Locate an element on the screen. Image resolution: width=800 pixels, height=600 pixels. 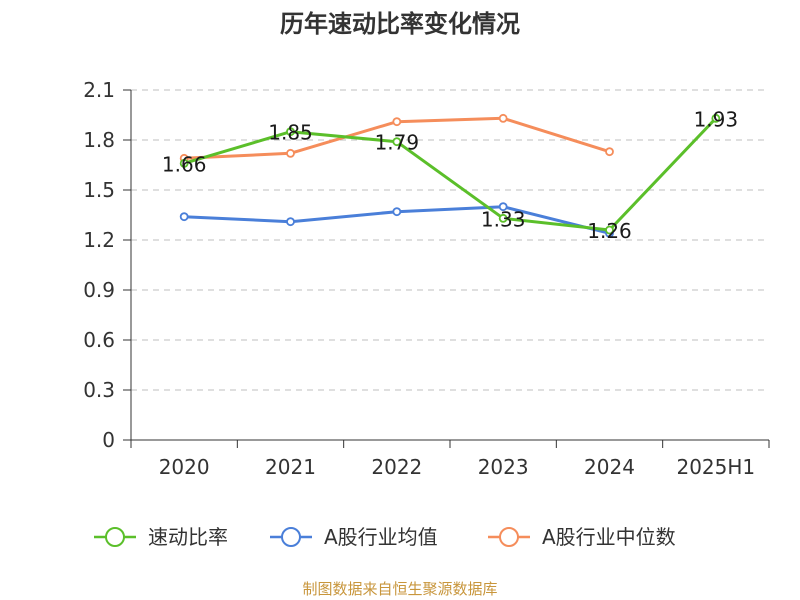
data-label-2025H1: 1.93 is located at coordinates (716, 119).